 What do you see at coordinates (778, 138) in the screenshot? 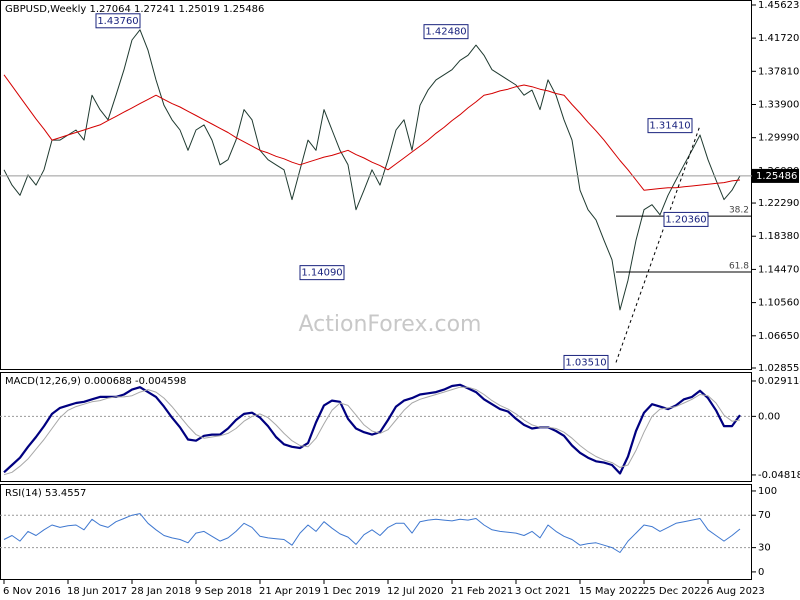
I see `y-tick-label: 1.29990` at bounding box center [778, 138].